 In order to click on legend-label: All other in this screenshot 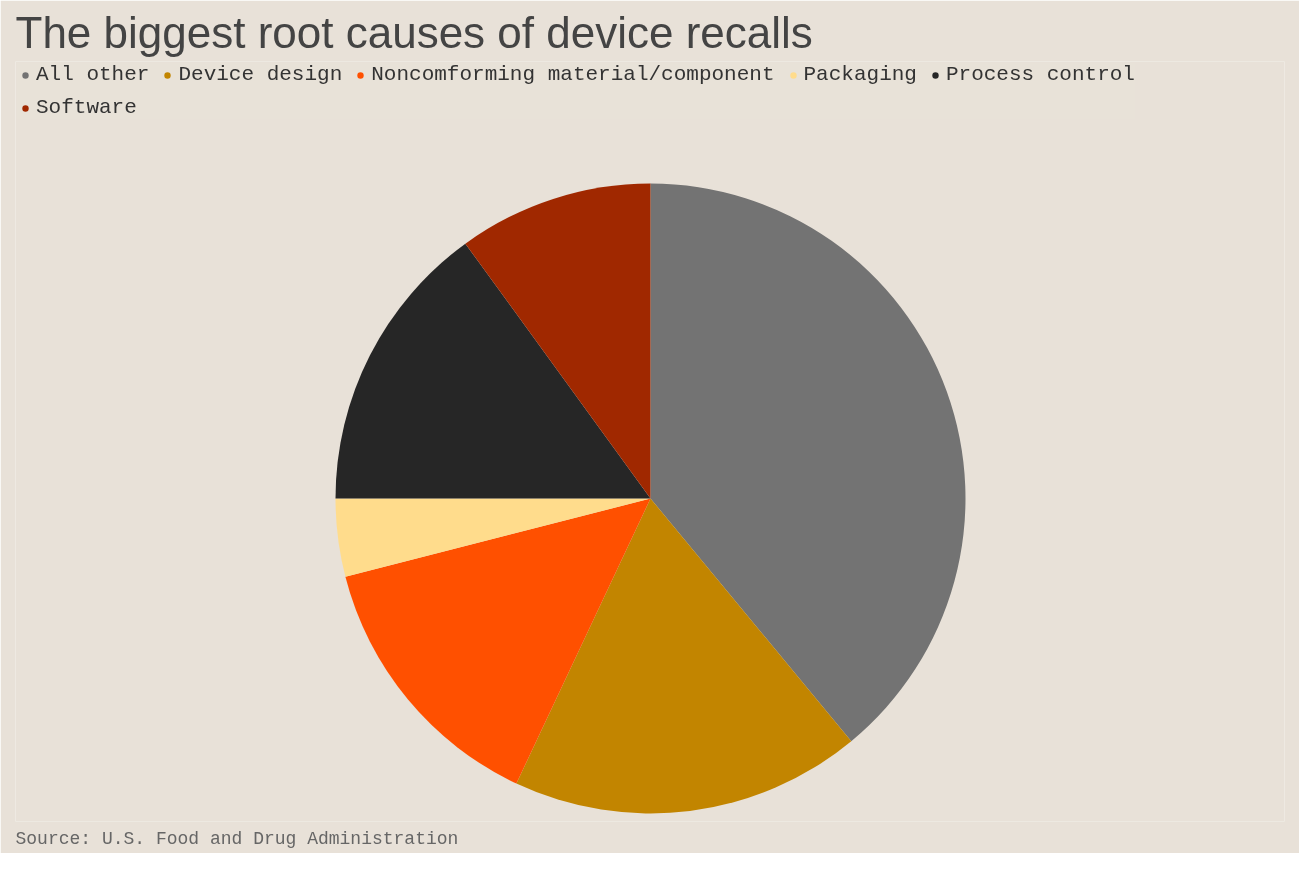, I will do `click(93, 74)`.